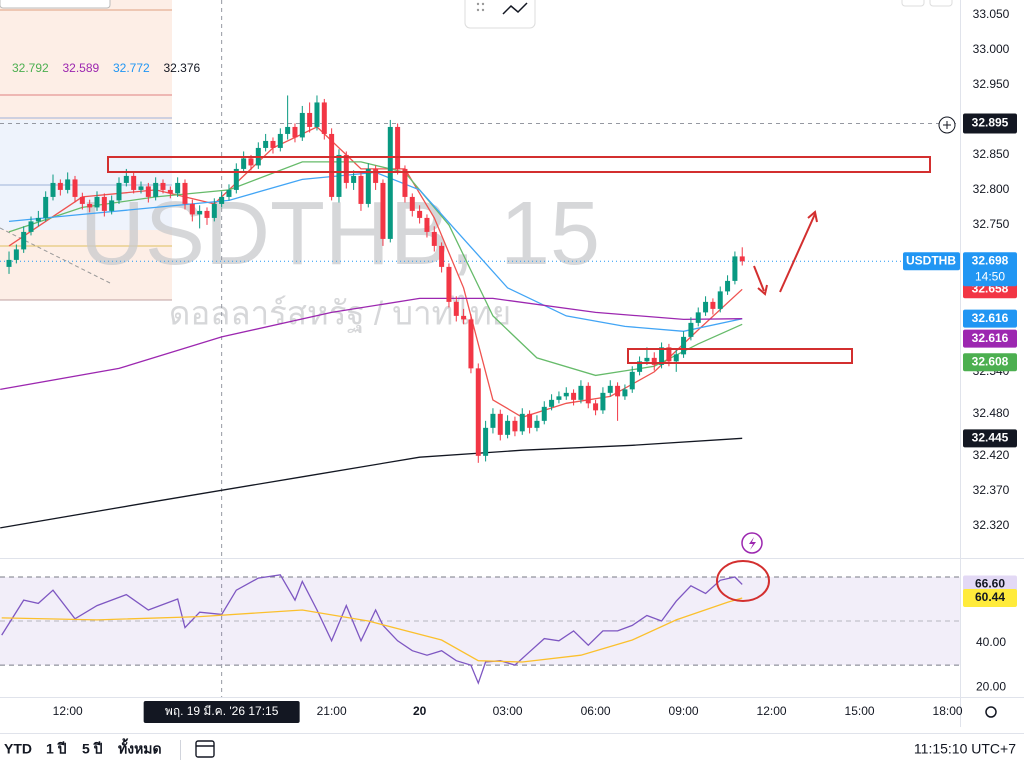  I want to click on rsi-label: 66.60, so click(990, 584).